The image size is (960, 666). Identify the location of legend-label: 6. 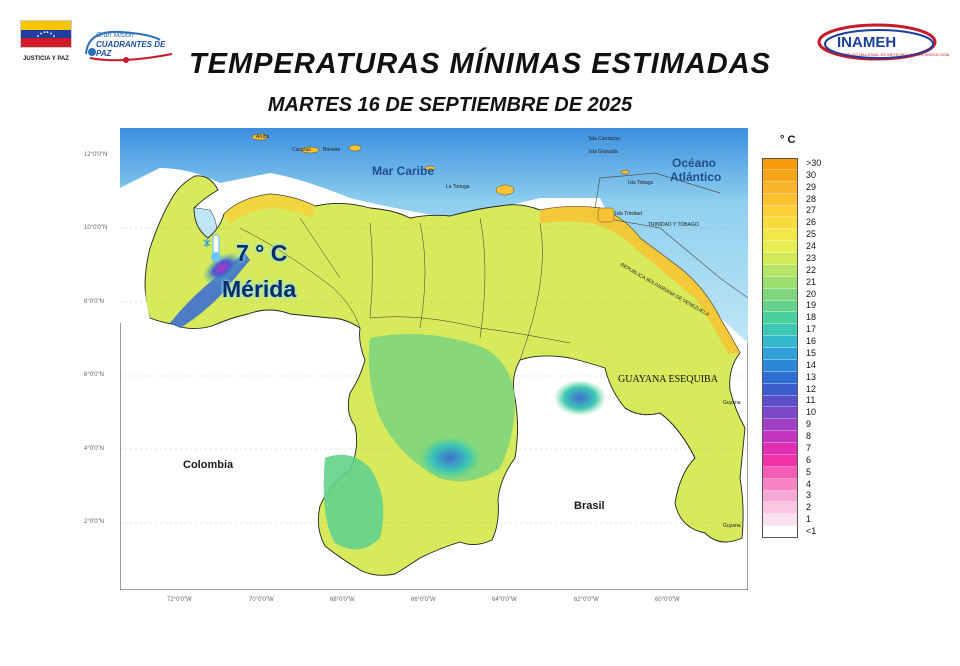
(809, 459).